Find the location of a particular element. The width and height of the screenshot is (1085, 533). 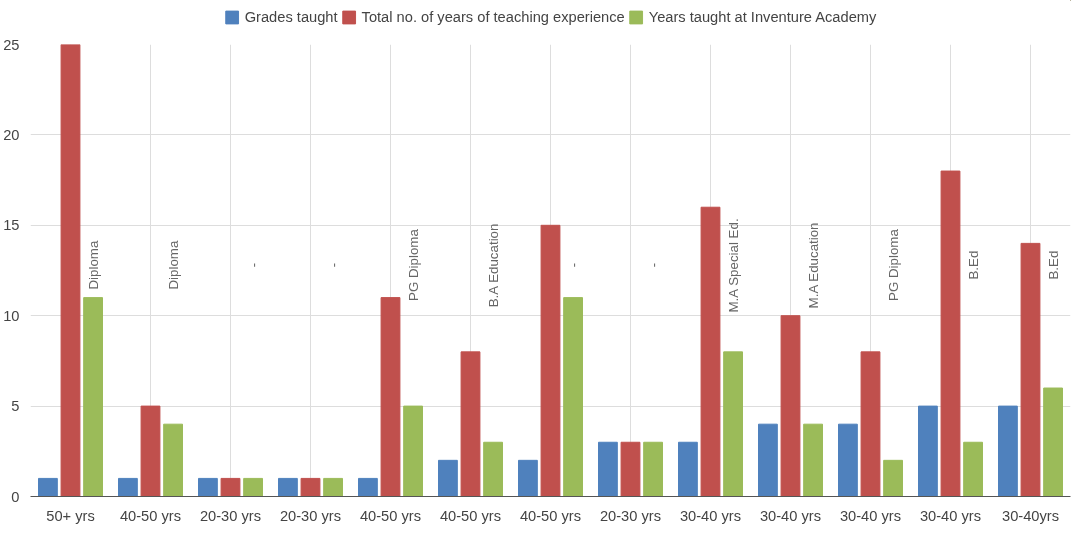

y-tick-label: 20 is located at coordinates (11, 134).